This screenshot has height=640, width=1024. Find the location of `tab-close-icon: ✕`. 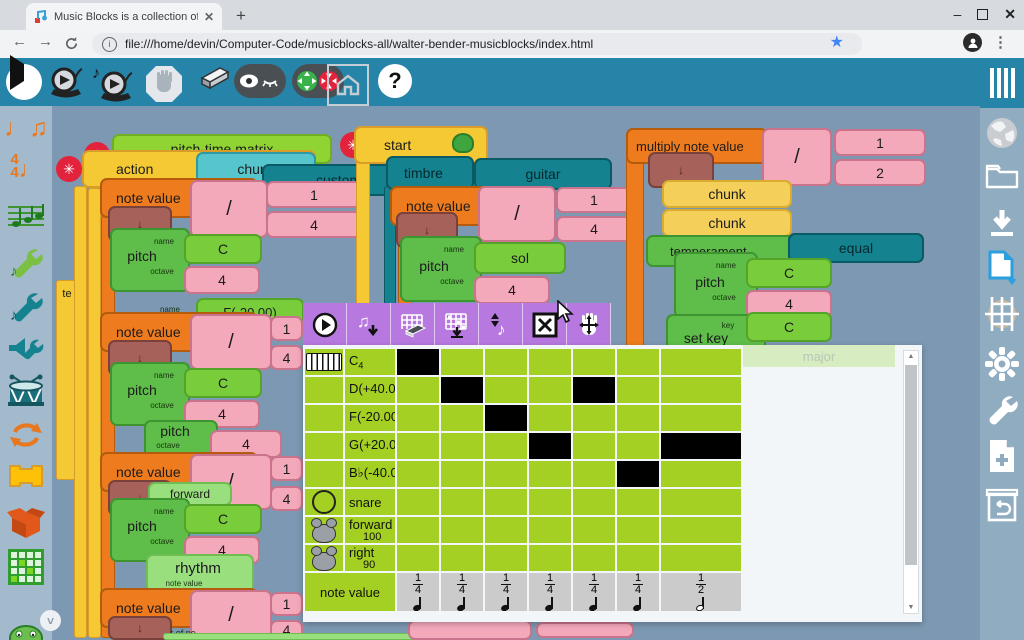

tab-close-icon: ✕ is located at coordinates (208, 16).